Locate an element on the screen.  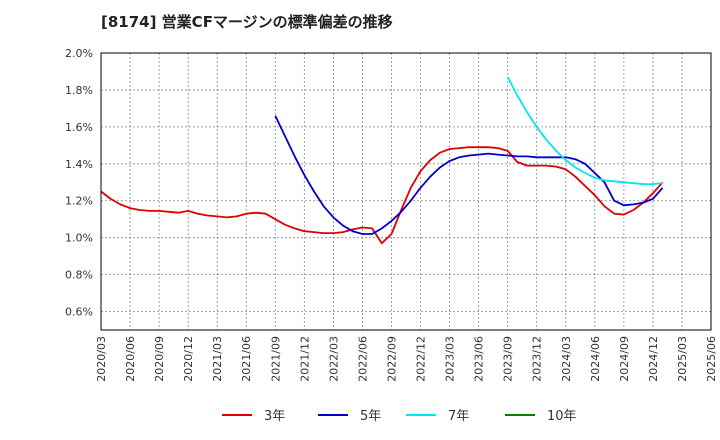
x-tick-label: 2023/12 is located at coordinates (537, 359).